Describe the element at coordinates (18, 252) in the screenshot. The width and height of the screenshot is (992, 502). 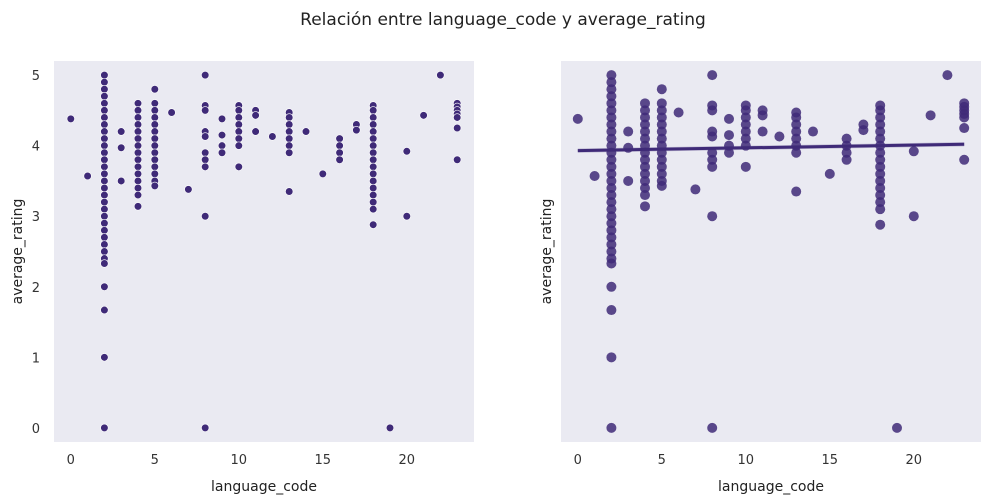
I see `y-axis-label: average_rating` at that location.